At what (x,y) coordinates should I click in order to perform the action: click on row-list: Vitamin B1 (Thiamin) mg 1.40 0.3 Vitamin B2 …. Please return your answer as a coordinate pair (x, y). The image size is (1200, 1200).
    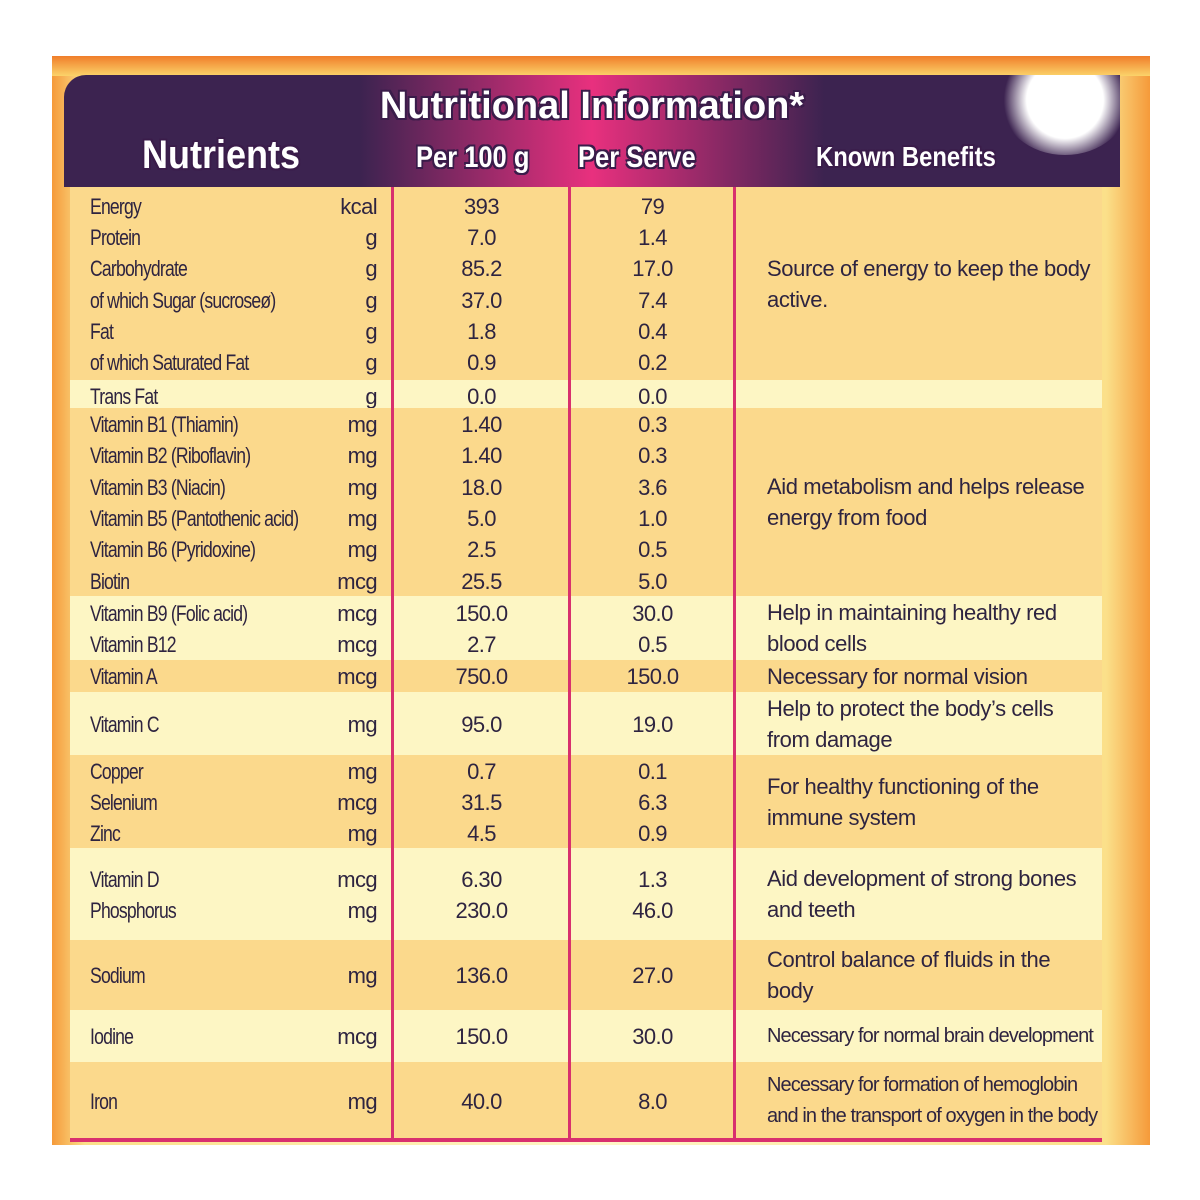
    Looking at the image, I should click on (402, 502).